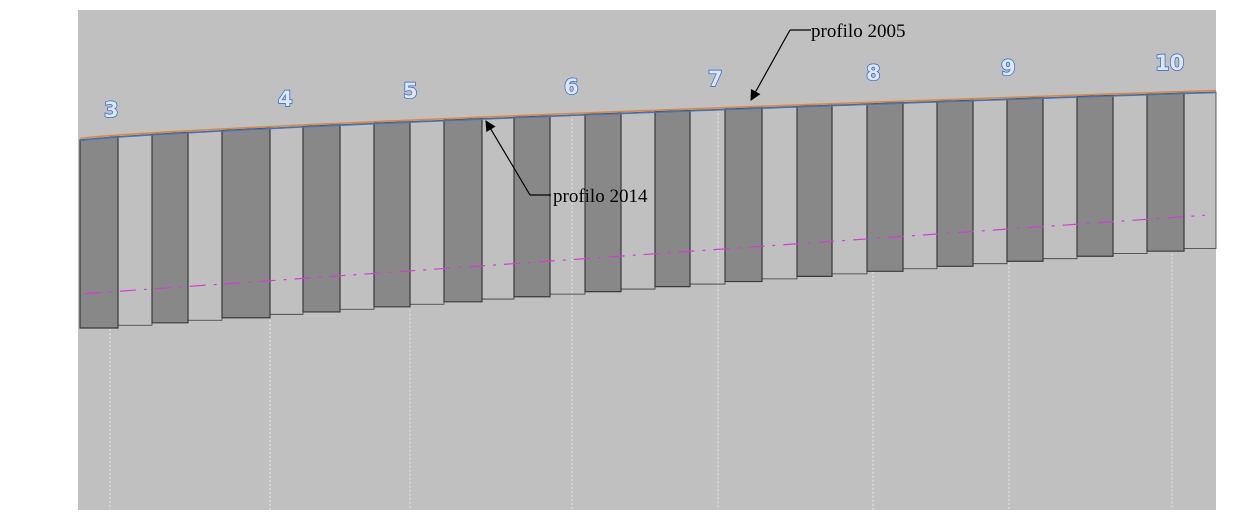 This screenshot has width=1256, height=518. I want to click on section-number: 7, so click(715, 79).